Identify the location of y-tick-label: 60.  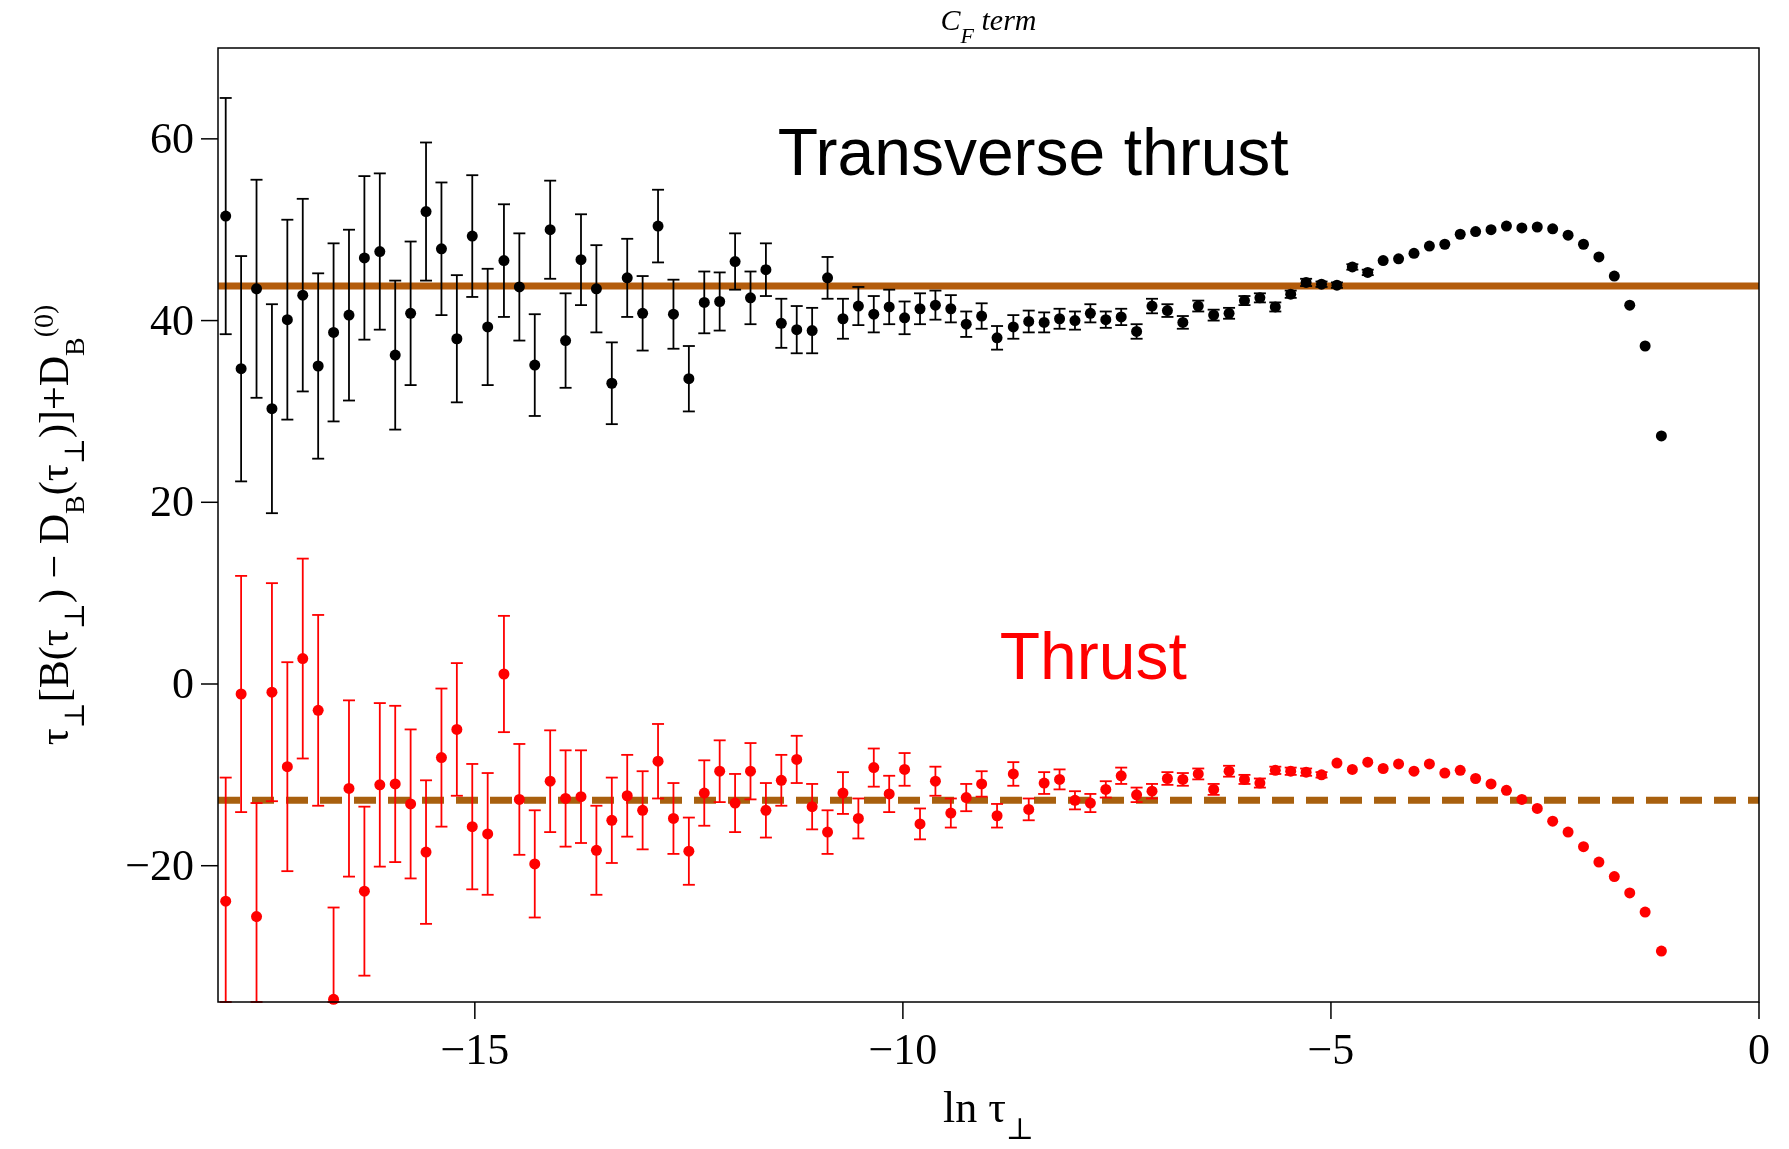
(172, 138).